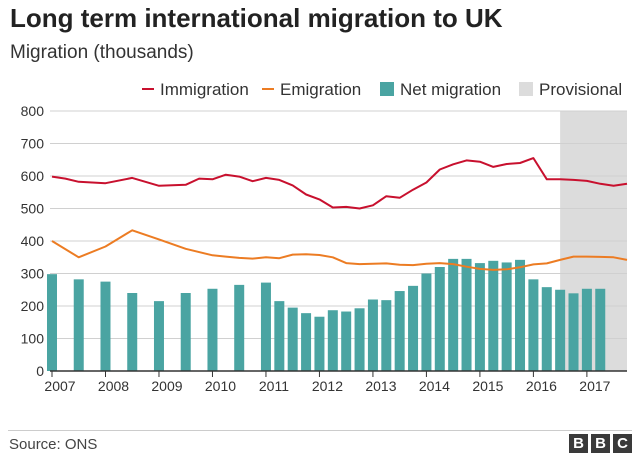 The height and width of the screenshot is (460, 640). What do you see at coordinates (33, 176) in the screenshot?
I see `y-tick-label: 600` at bounding box center [33, 176].